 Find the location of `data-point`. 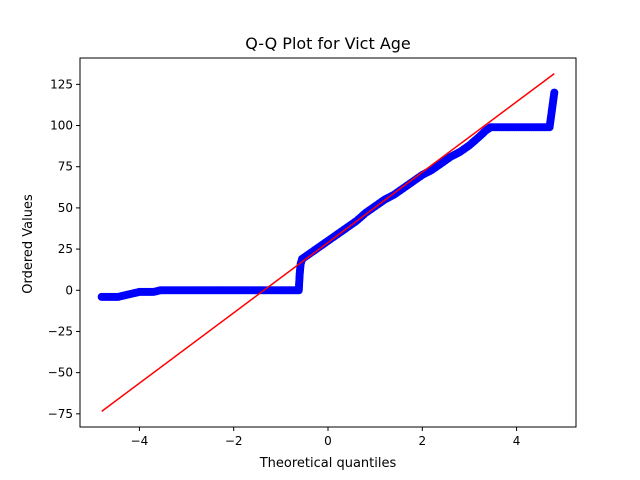

data-point is located at coordinates (554, 92).